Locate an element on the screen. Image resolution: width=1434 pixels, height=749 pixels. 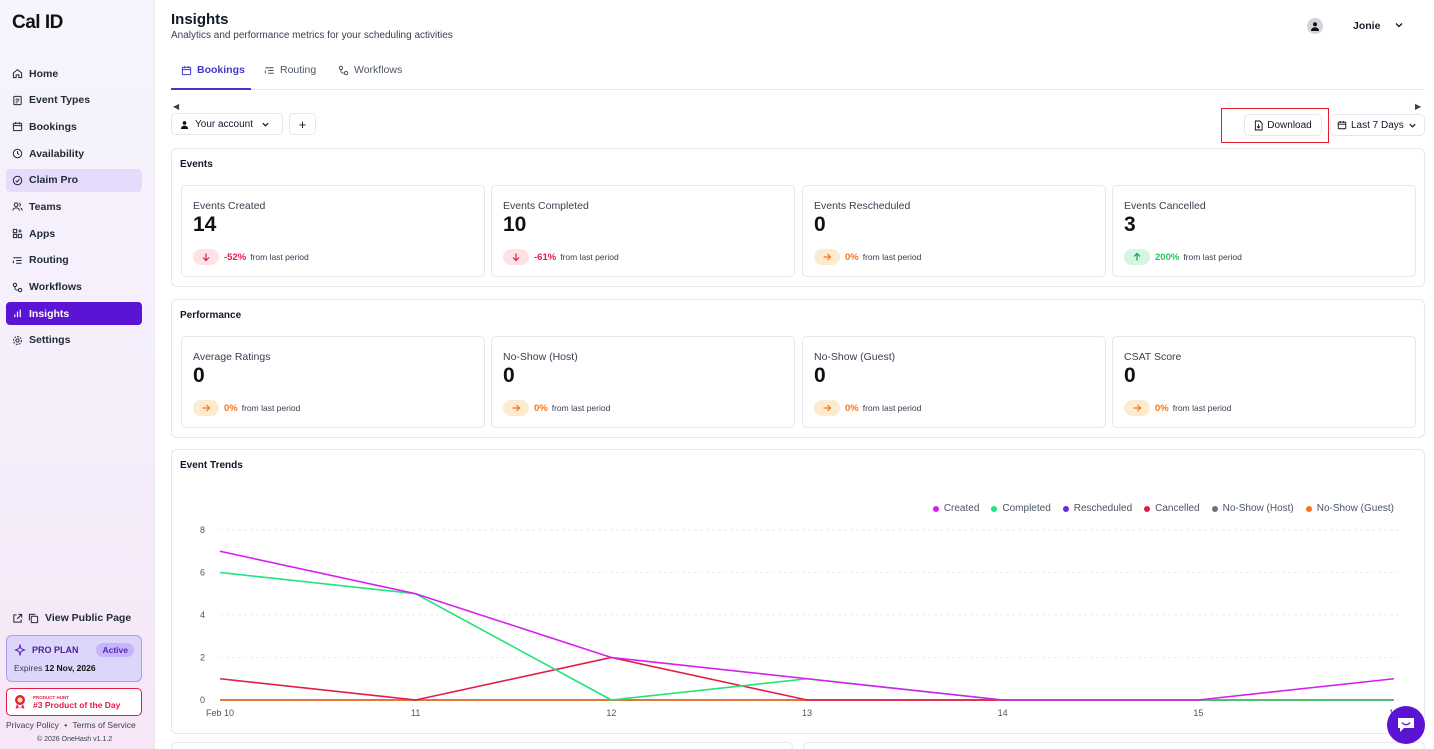
app-logo: Cal ID is located at coordinates (37, 22).